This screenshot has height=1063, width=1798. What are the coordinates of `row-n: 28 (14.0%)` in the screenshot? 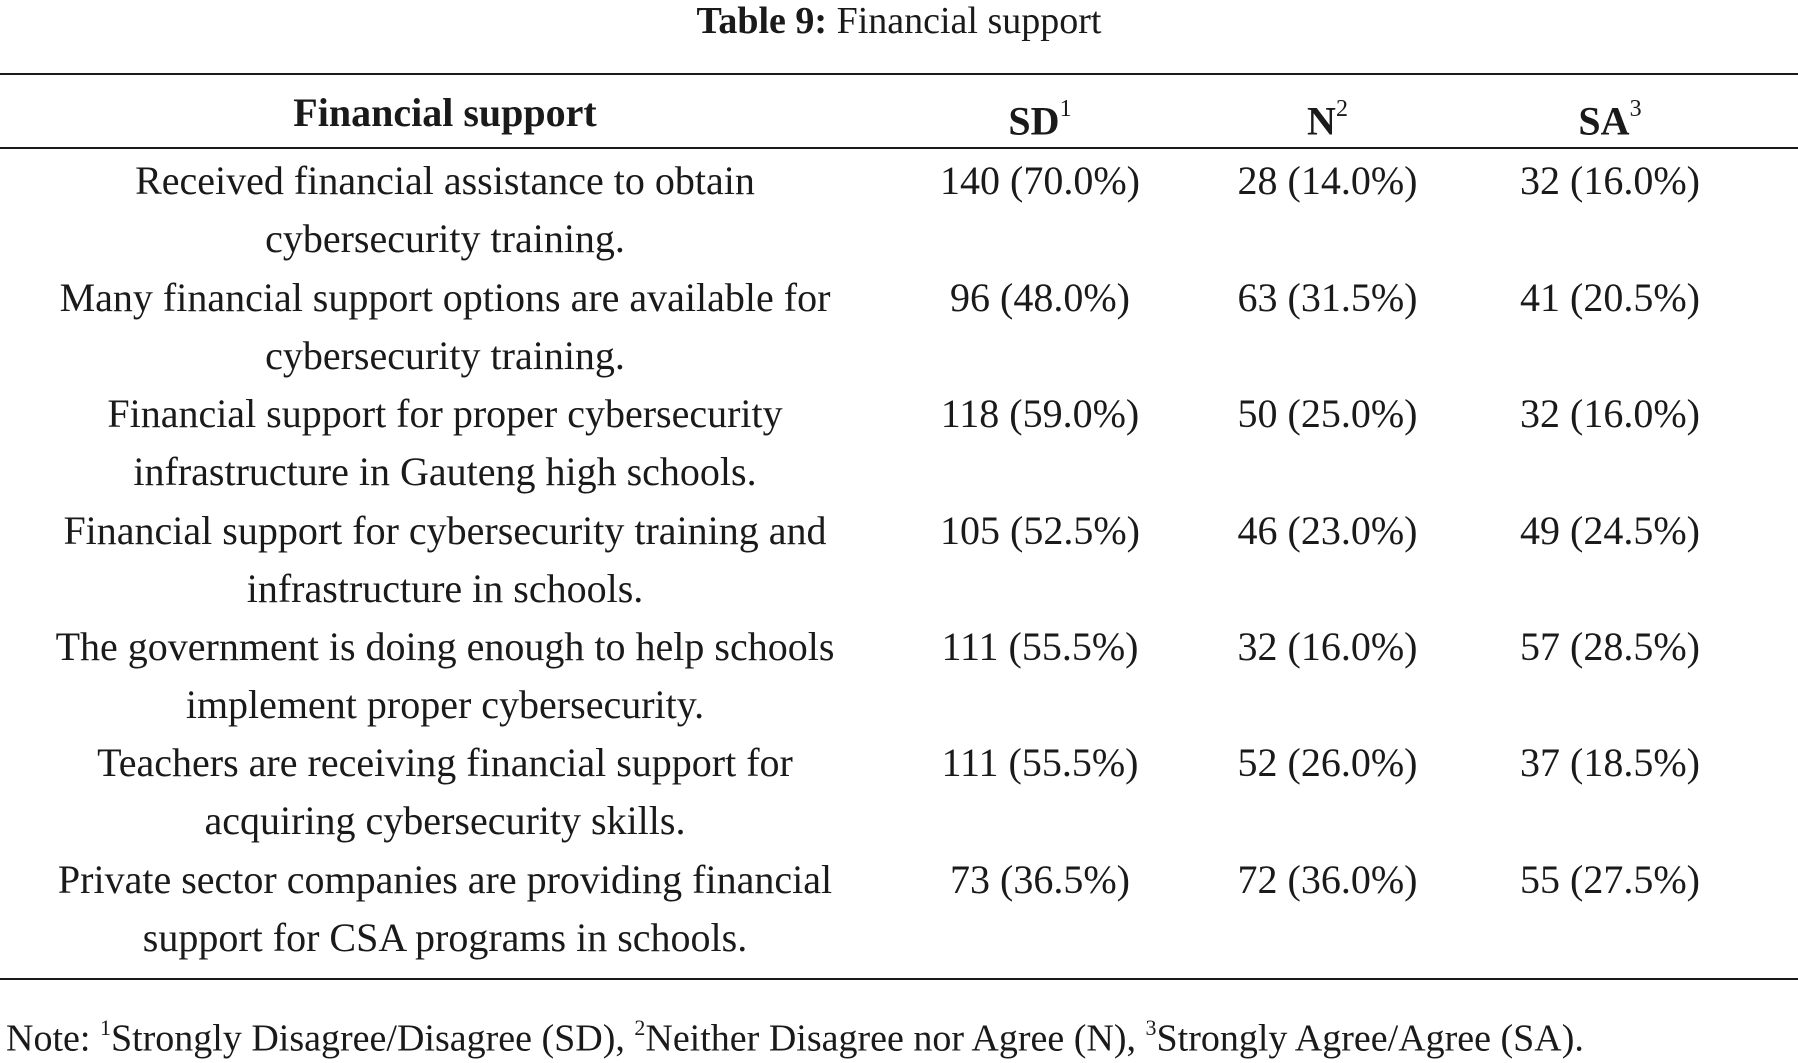 It's located at (1327, 180).